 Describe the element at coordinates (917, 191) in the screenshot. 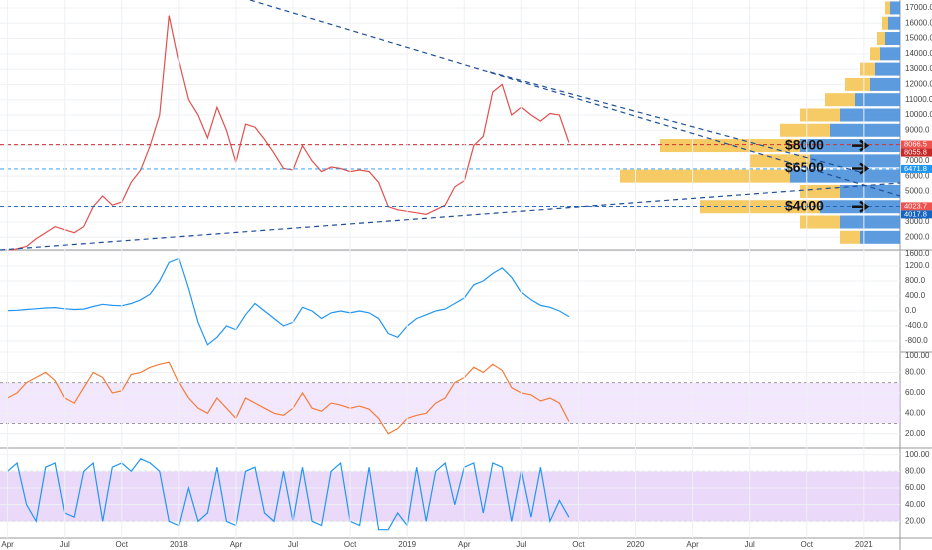

I see `y-tick-label: 5000.0` at that location.